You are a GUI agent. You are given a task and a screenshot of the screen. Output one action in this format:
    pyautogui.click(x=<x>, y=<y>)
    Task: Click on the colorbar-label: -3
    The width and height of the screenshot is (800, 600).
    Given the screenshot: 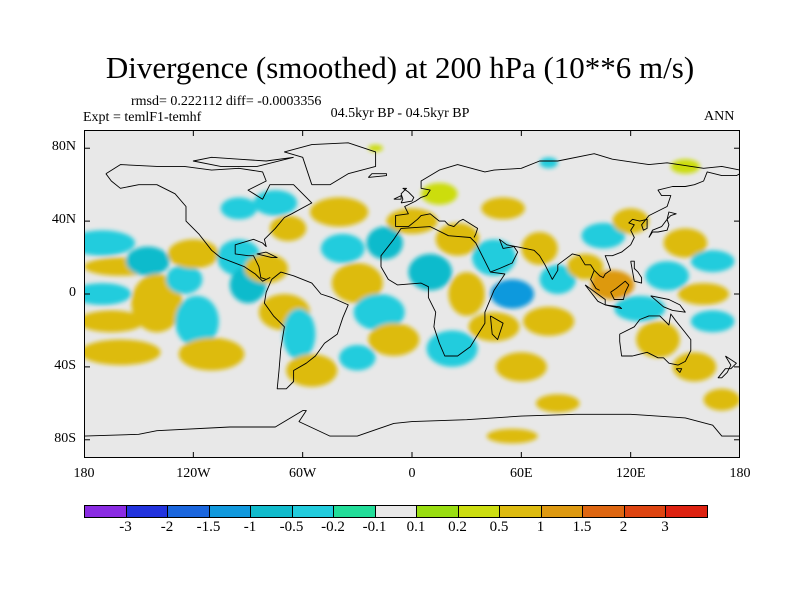 What is the action you would take?
    pyautogui.click(x=125, y=527)
    